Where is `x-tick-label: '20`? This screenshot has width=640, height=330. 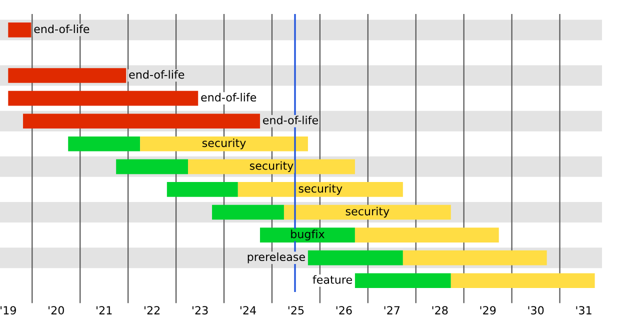
x-tick-label: '20 is located at coordinates (56, 310).